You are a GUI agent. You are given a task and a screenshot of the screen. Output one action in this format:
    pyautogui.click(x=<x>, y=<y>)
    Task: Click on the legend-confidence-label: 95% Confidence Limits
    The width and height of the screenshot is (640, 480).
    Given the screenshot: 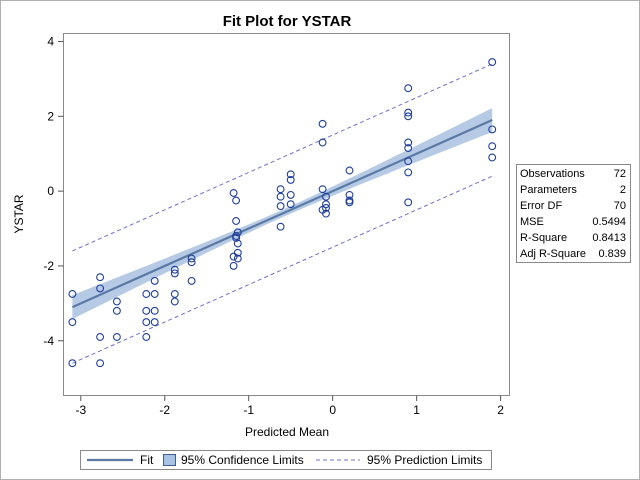 What is the action you would take?
    pyautogui.click(x=242, y=460)
    